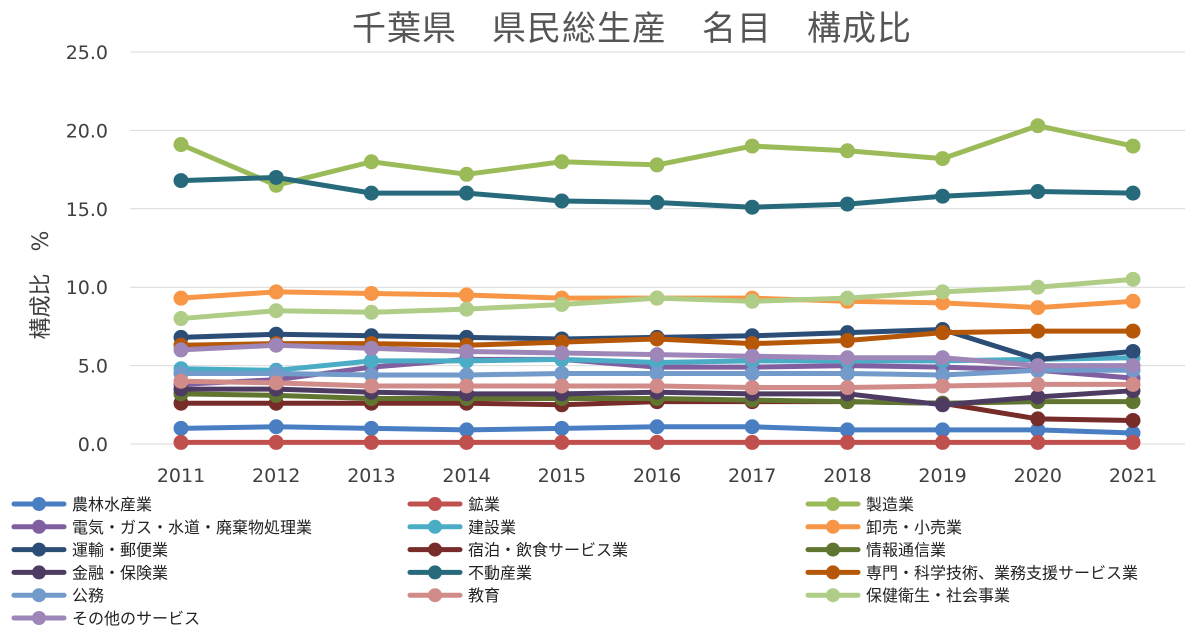 This screenshot has width=1200, height=628. Describe the element at coordinates (942, 476) in the screenshot. I see `x-tick-label: 2019` at that location.